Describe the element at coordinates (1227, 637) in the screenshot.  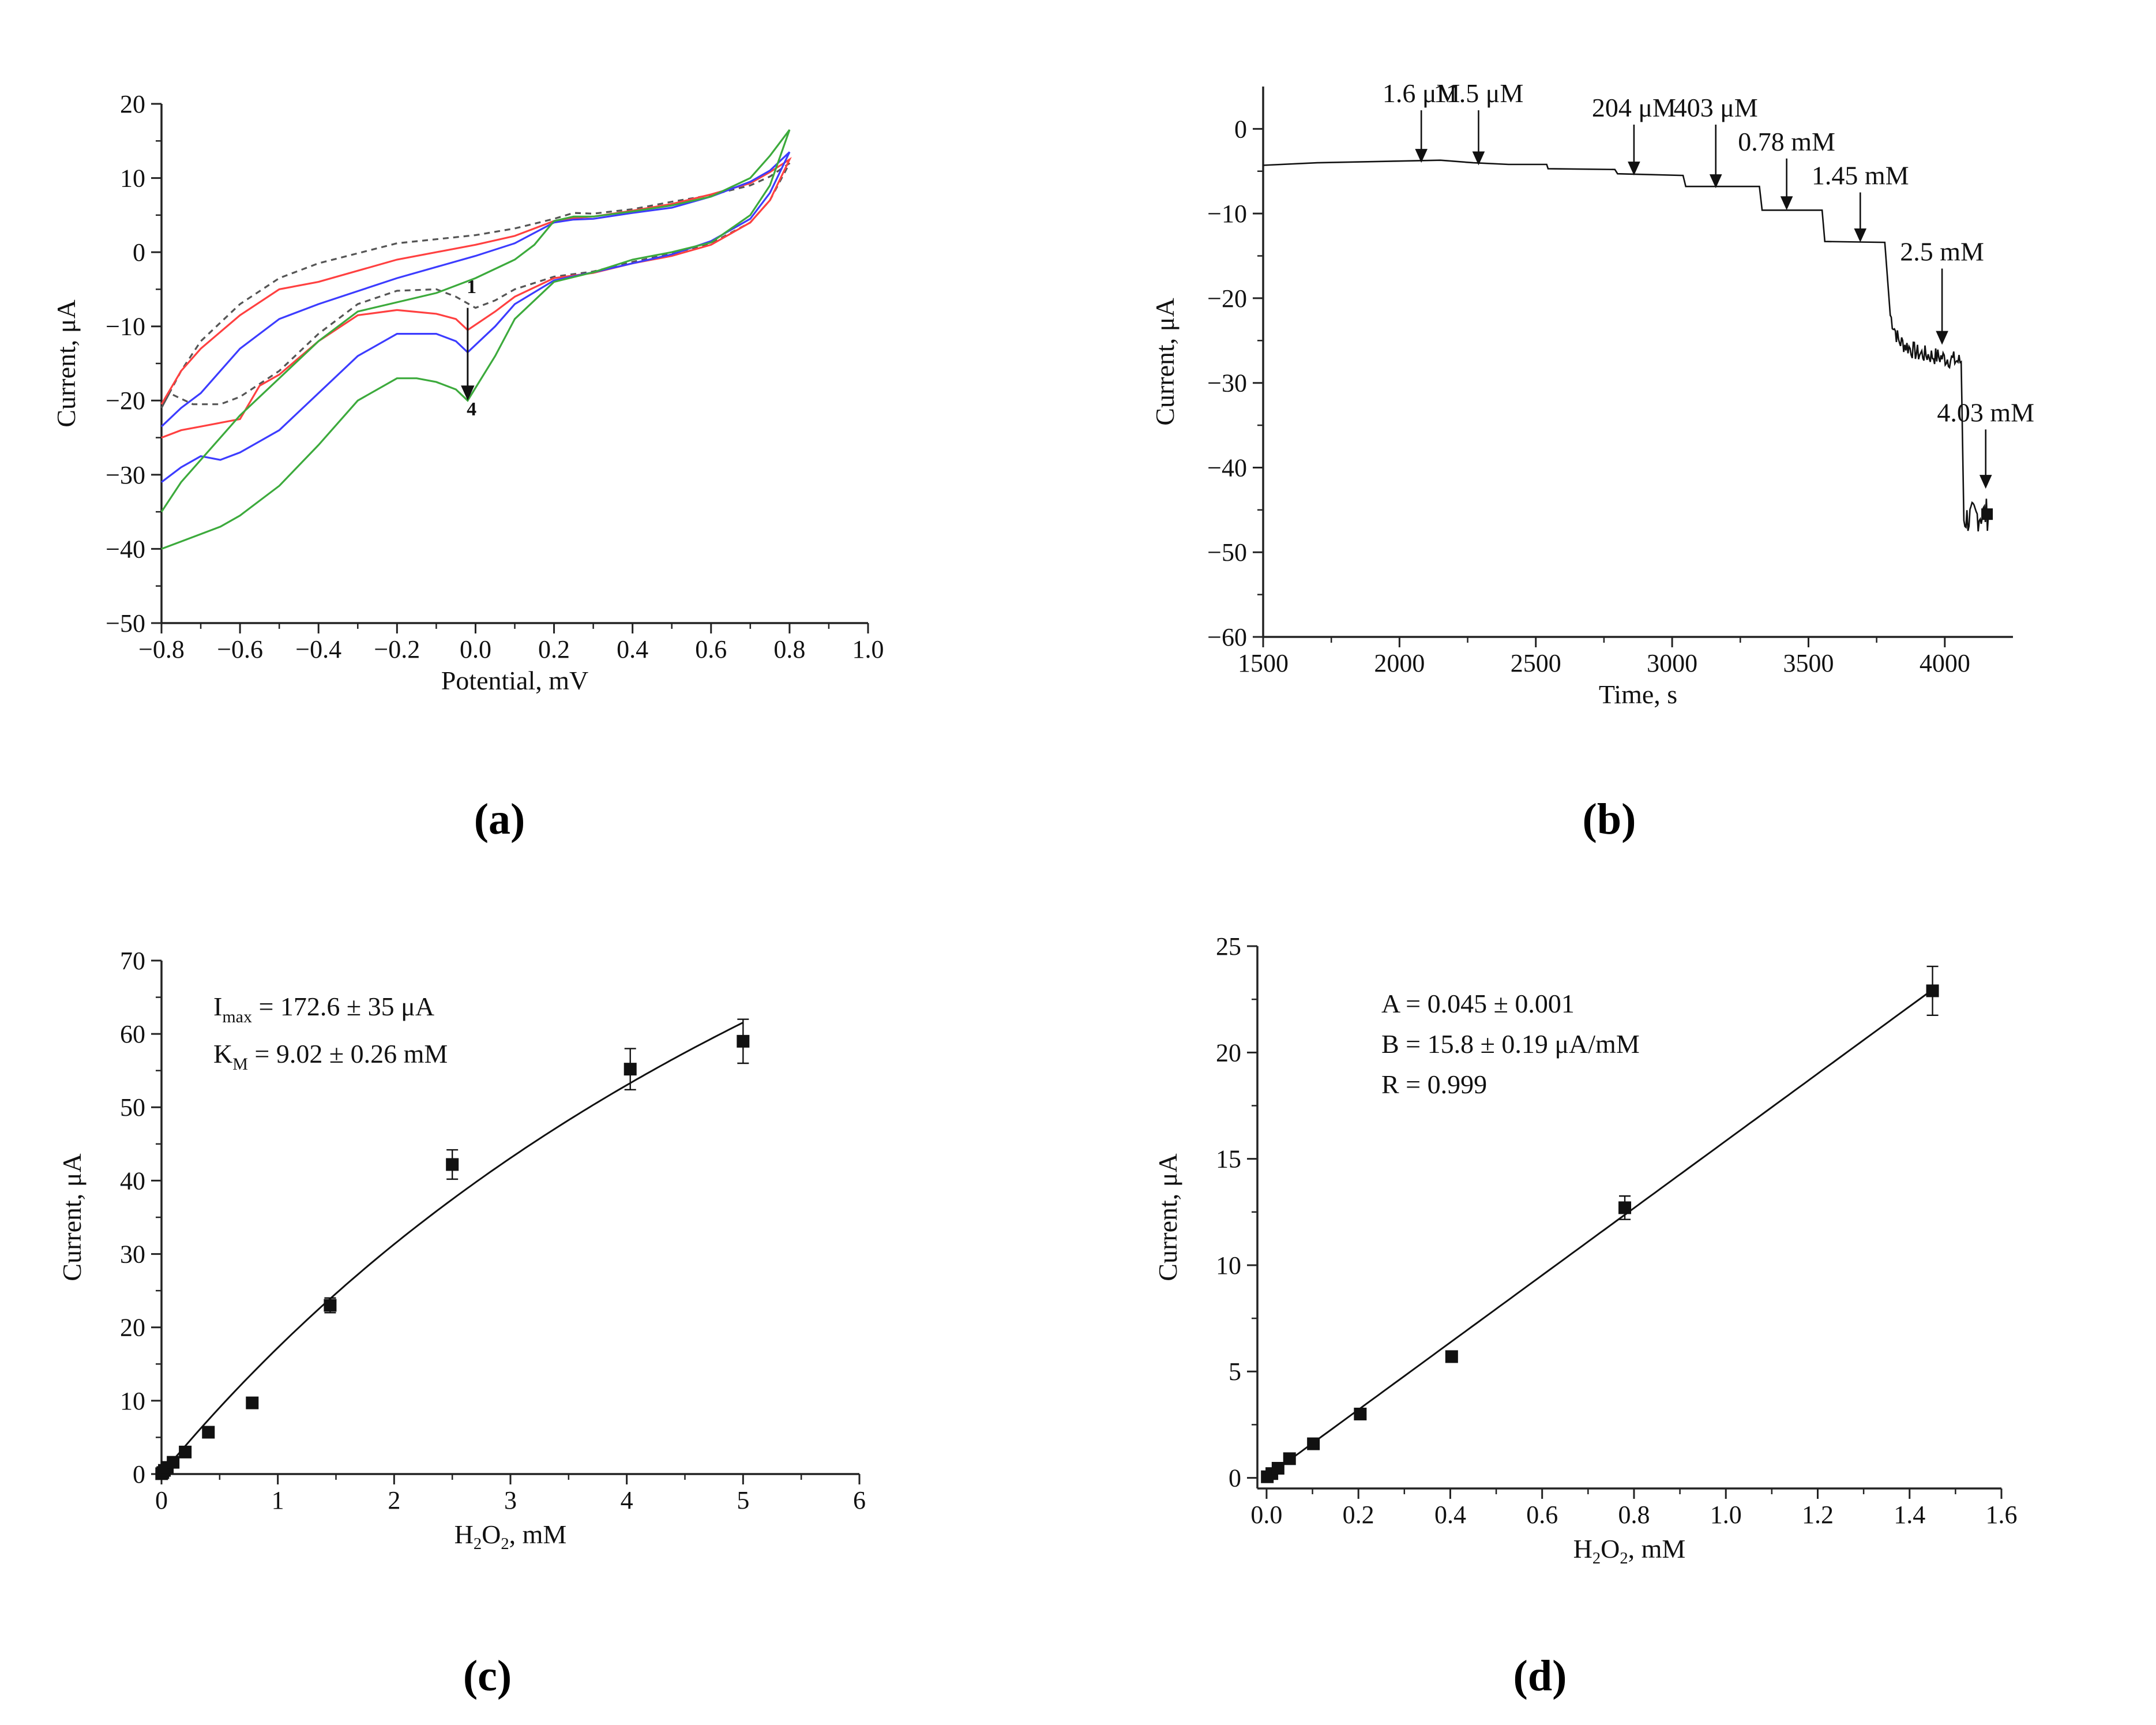
I see `y-tick-label: −60` at that location.